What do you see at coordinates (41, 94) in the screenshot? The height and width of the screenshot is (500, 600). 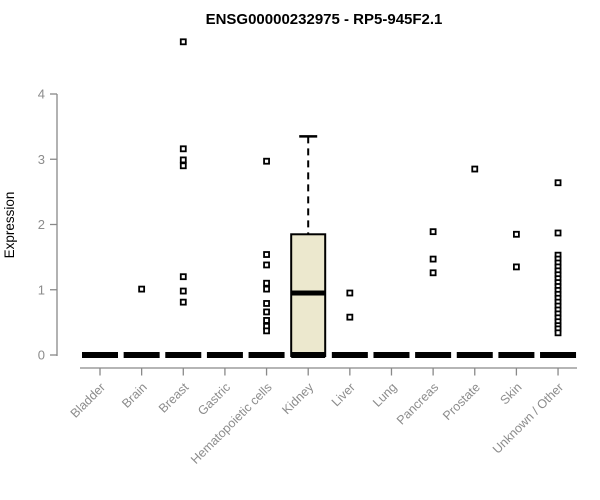 I see `y-tick-label: 4` at bounding box center [41, 94].